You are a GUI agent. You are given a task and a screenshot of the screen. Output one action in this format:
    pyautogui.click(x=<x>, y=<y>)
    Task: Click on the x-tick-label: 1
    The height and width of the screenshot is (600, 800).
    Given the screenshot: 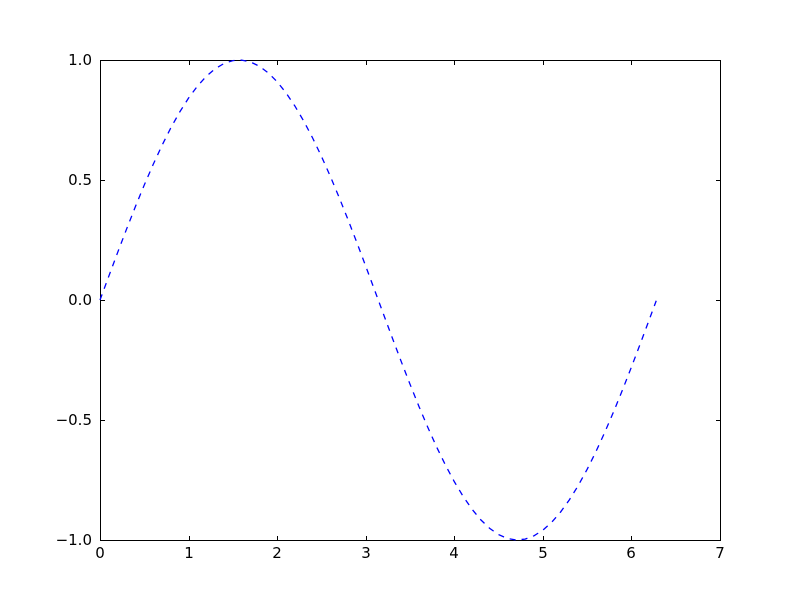 What is the action you would take?
    pyautogui.click(x=189, y=553)
    